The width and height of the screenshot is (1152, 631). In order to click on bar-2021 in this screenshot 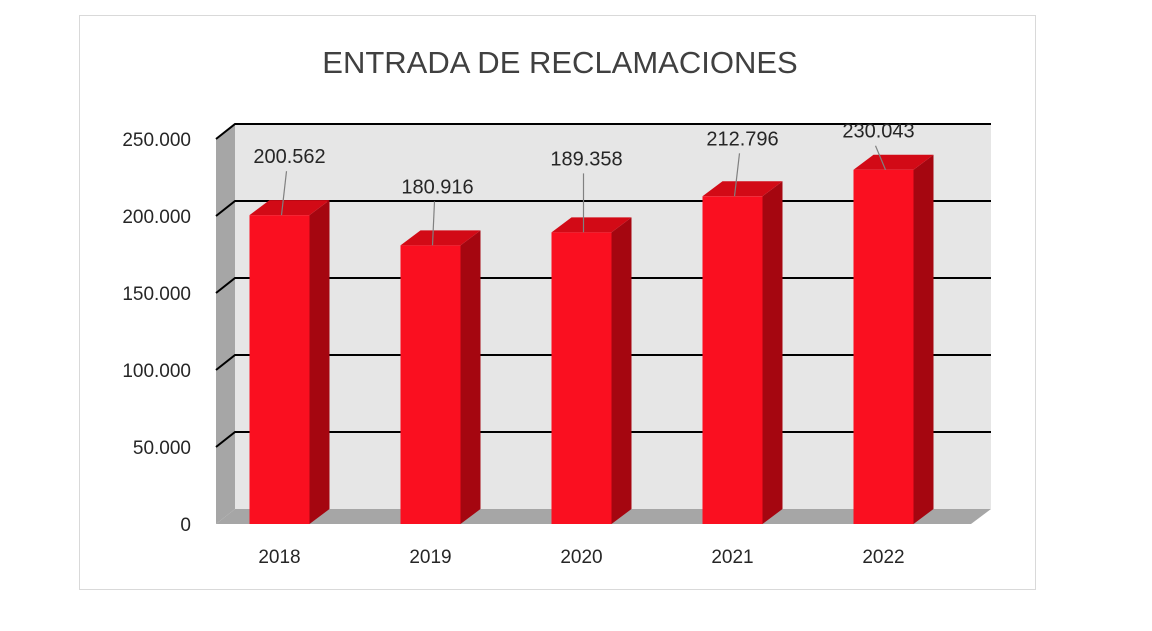, I will do `click(742, 352)`.